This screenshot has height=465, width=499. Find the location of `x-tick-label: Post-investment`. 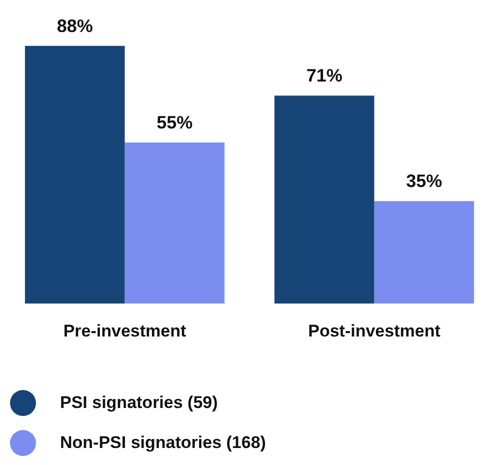

x-tick-label: Post-investment is located at coordinates (374, 330).